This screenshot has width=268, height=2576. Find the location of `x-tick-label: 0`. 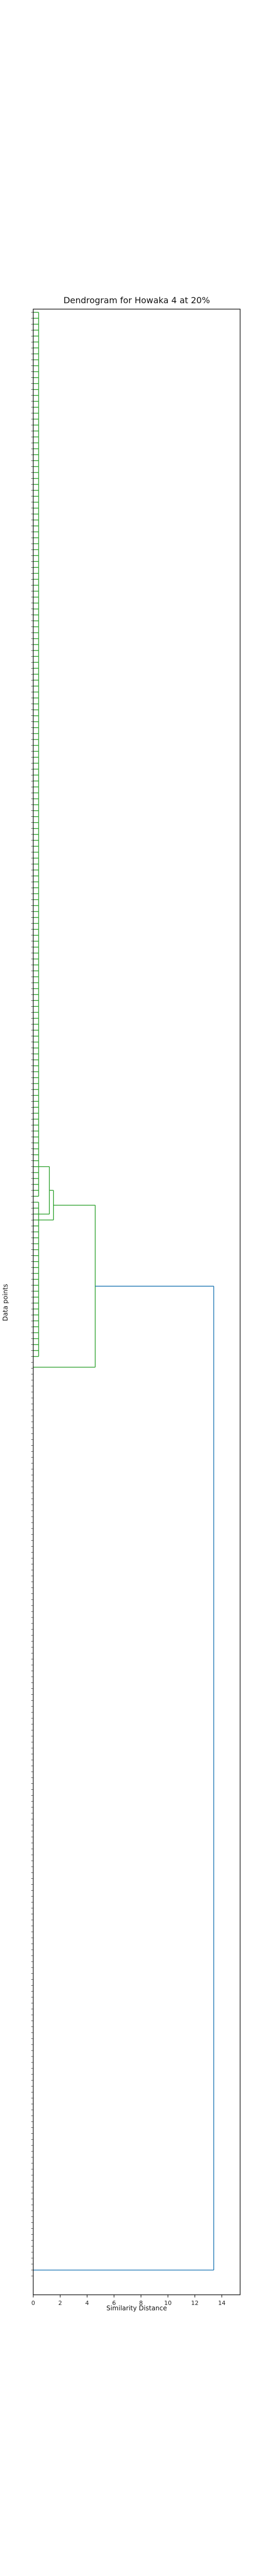

x-tick-label: 0 is located at coordinates (33, 2303).